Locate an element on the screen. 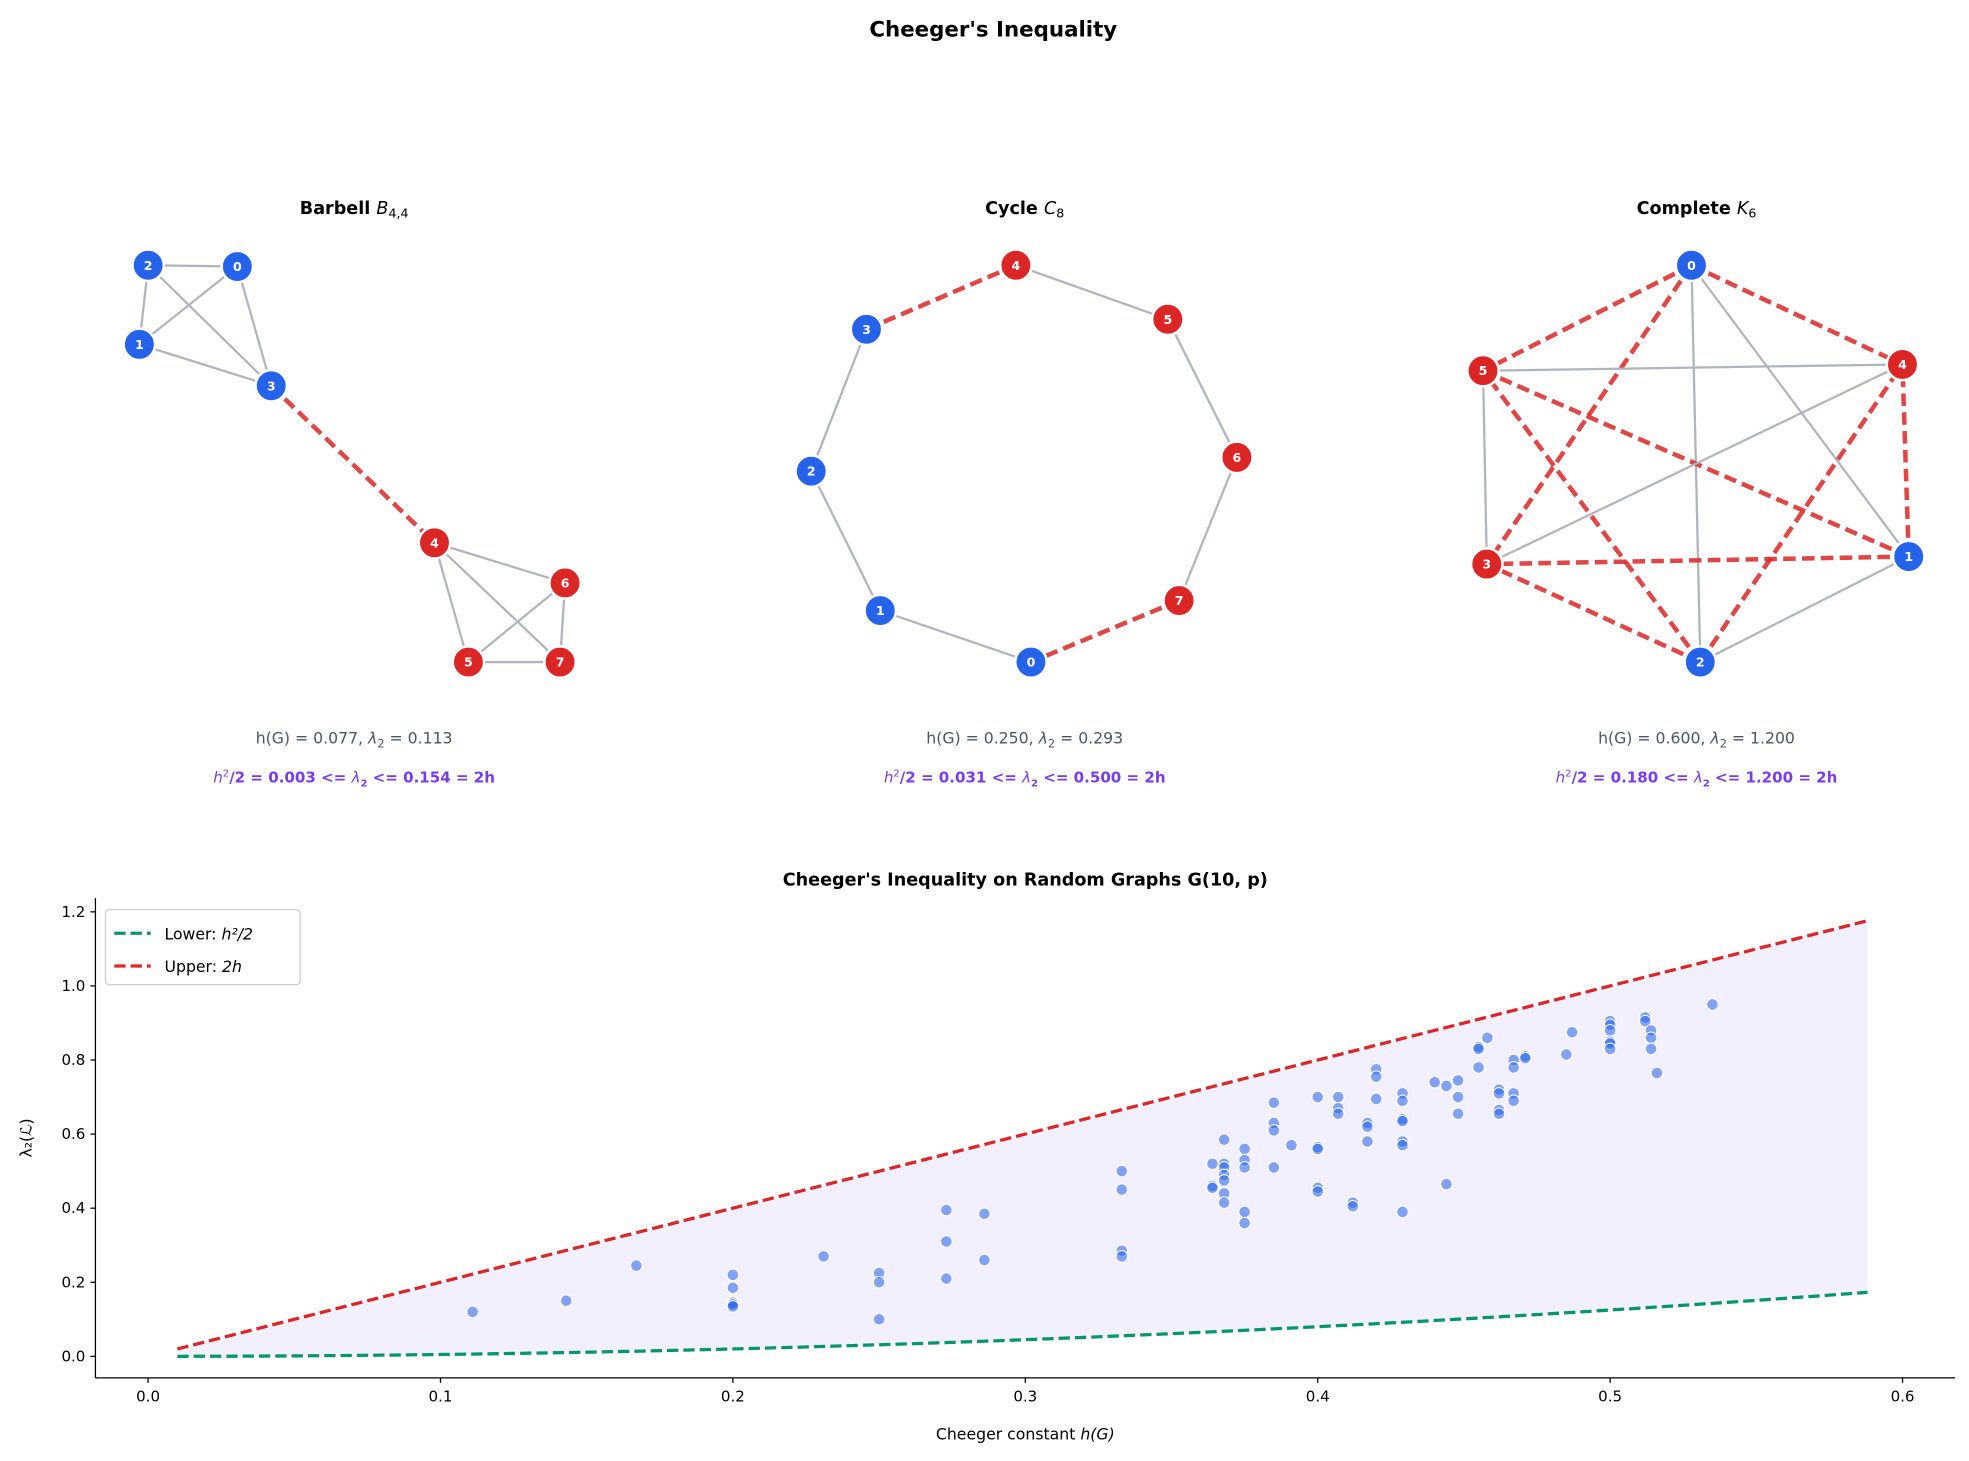 The height and width of the screenshot is (1461, 1969). figure-title: Cheeger's Inequality is located at coordinates (993, 30).